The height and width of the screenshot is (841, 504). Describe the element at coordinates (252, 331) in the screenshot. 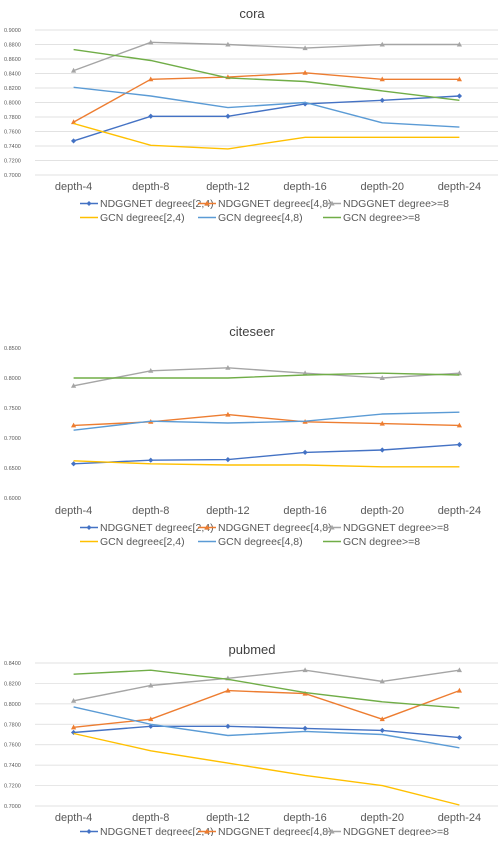

I see `chart-title: citeseer` at that location.